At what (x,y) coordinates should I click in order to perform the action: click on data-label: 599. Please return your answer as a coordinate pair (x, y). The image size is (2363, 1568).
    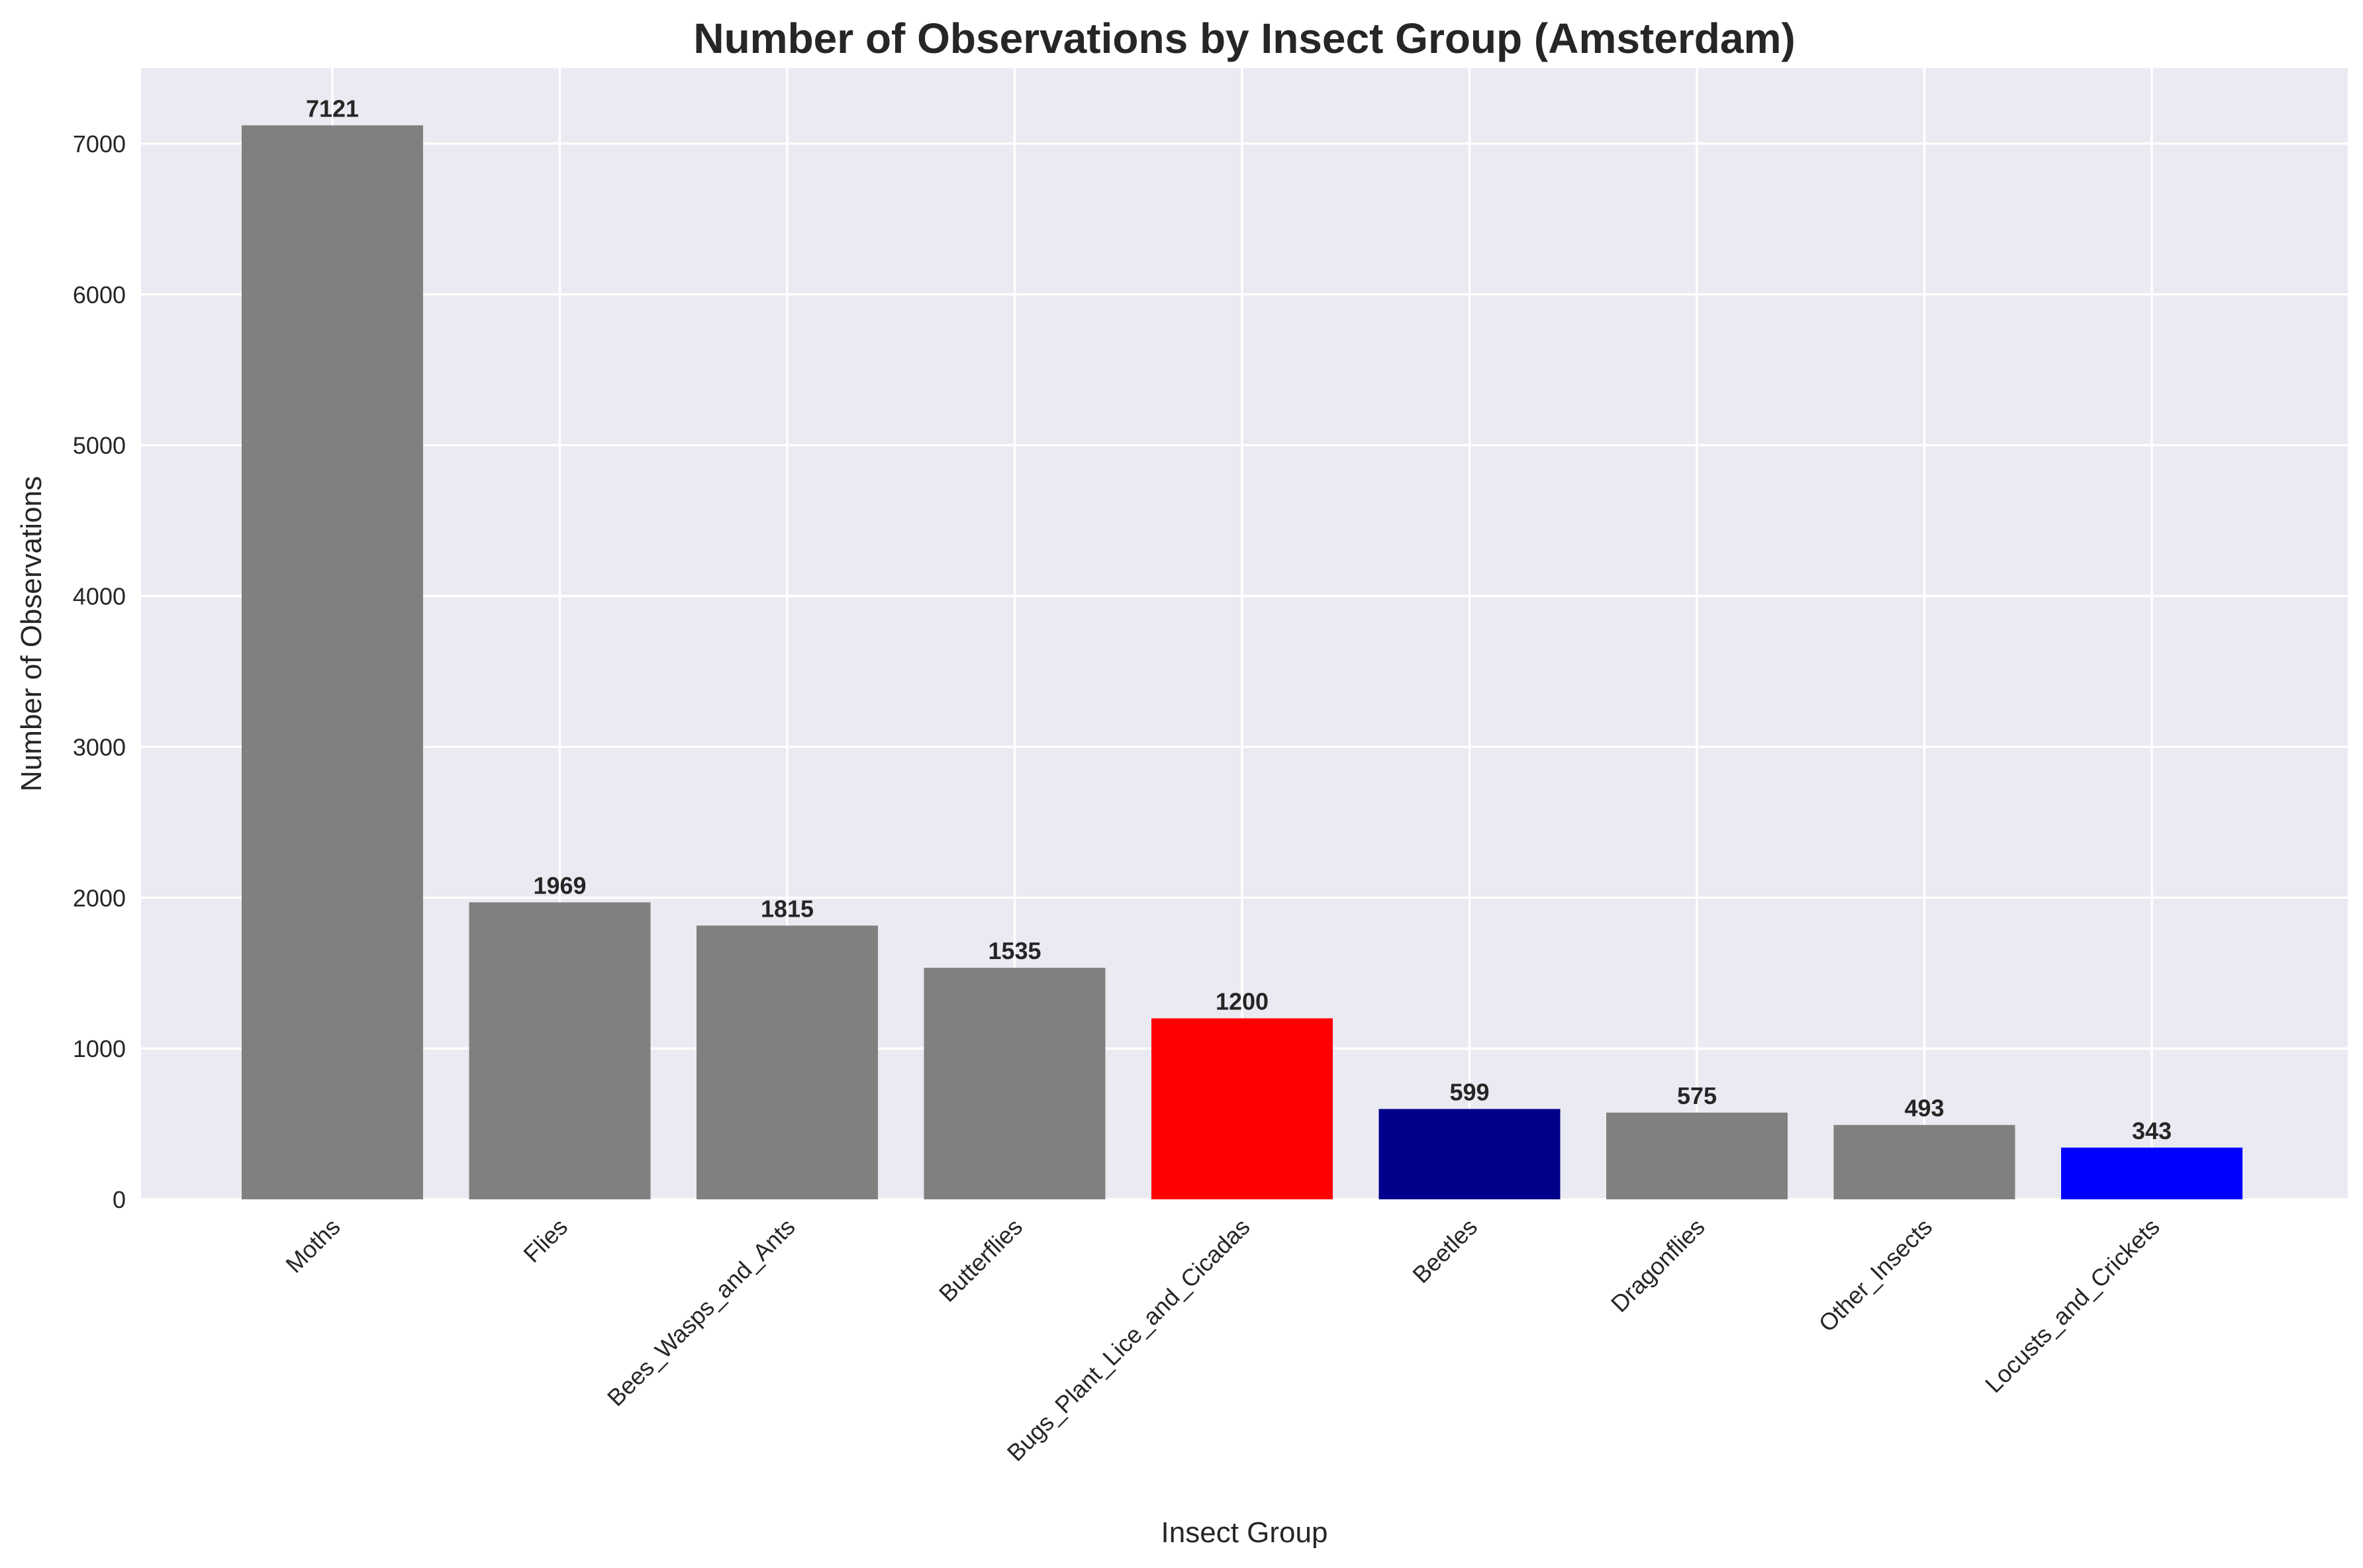
    Looking at the image, I should click on (1469, 1092).